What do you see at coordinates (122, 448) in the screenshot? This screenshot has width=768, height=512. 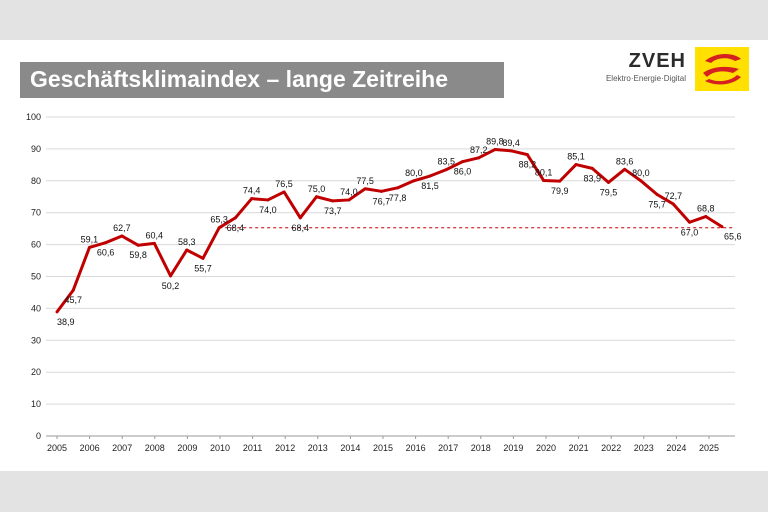 I see `x-tick-label: 2007` at bounding box center [122, 448].